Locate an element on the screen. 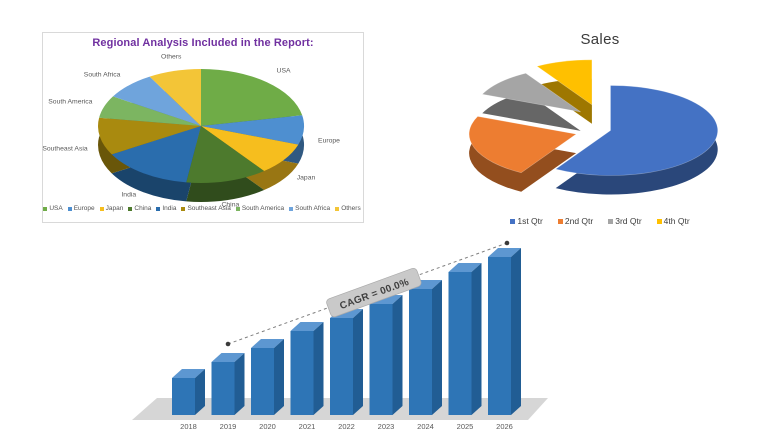  bar-side-2024 is located at coordinates (437, 347).